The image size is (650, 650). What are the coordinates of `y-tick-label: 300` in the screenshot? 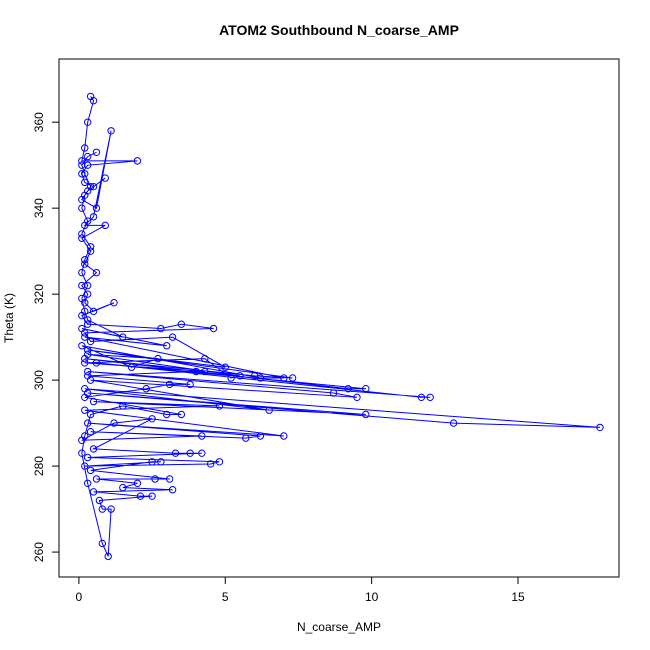 It's located at (39, 380).